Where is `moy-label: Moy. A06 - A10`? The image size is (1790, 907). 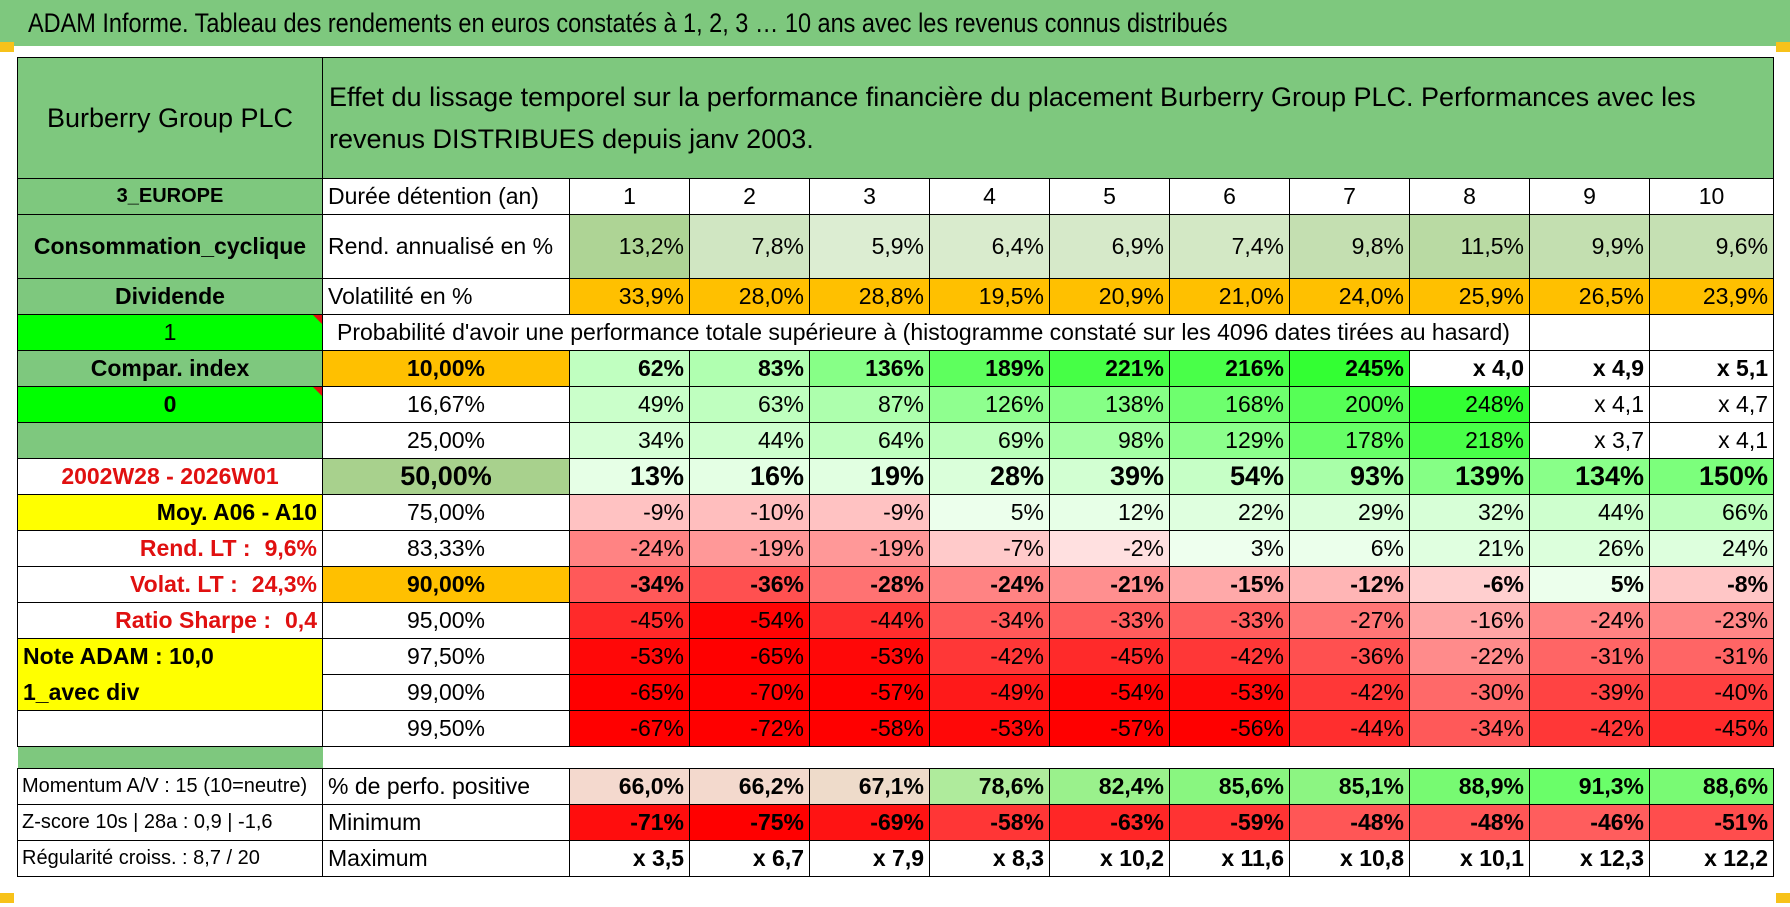
moy-label: Moy. A06 - A10 is located at coordinates (170, 512).